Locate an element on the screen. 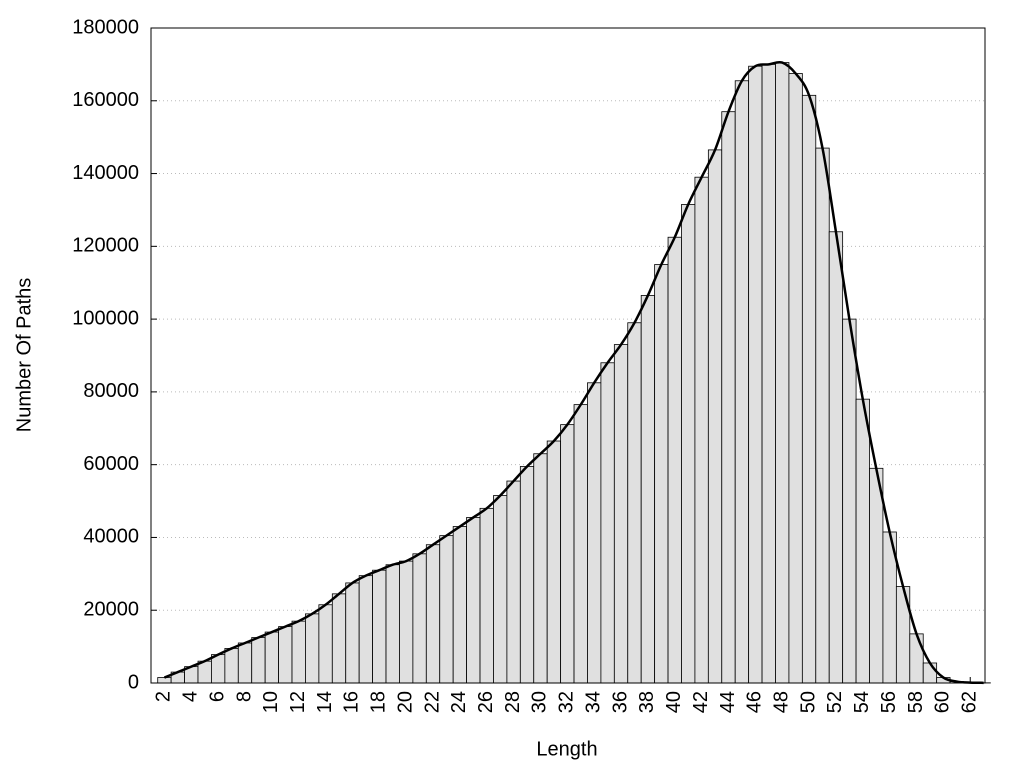  x-tick-label: 22 is located at coordinates (432, 702).